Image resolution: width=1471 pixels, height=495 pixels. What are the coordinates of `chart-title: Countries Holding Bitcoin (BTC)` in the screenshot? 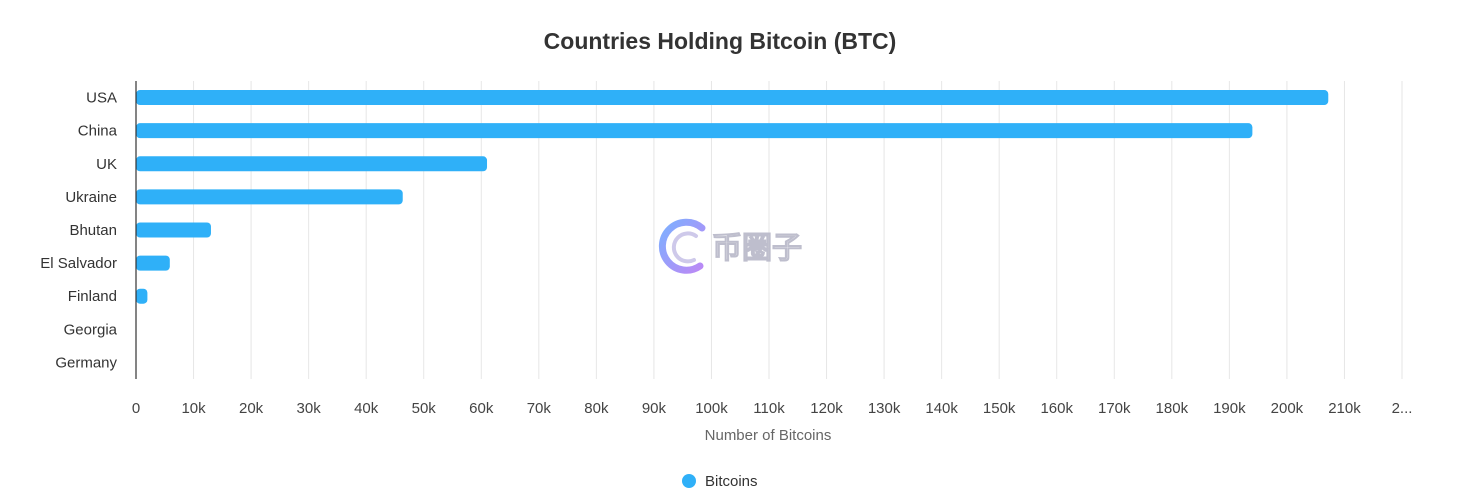 It's located at (720, 41).